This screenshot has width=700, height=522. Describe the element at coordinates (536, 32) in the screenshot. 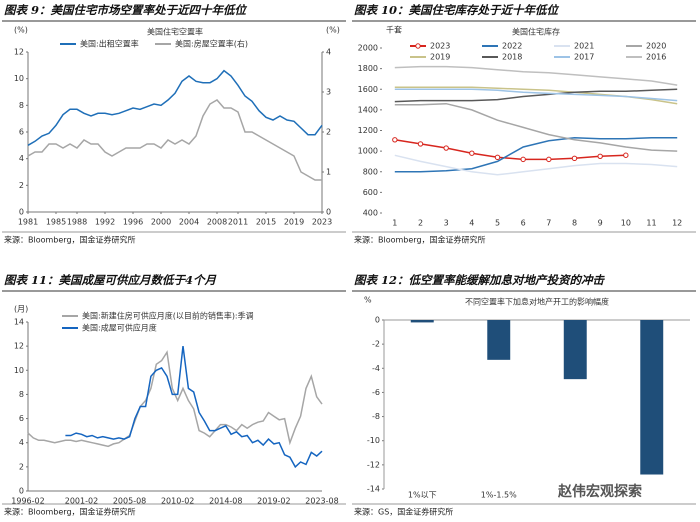

I see `chart-title: 美国住宅库存` at that location.